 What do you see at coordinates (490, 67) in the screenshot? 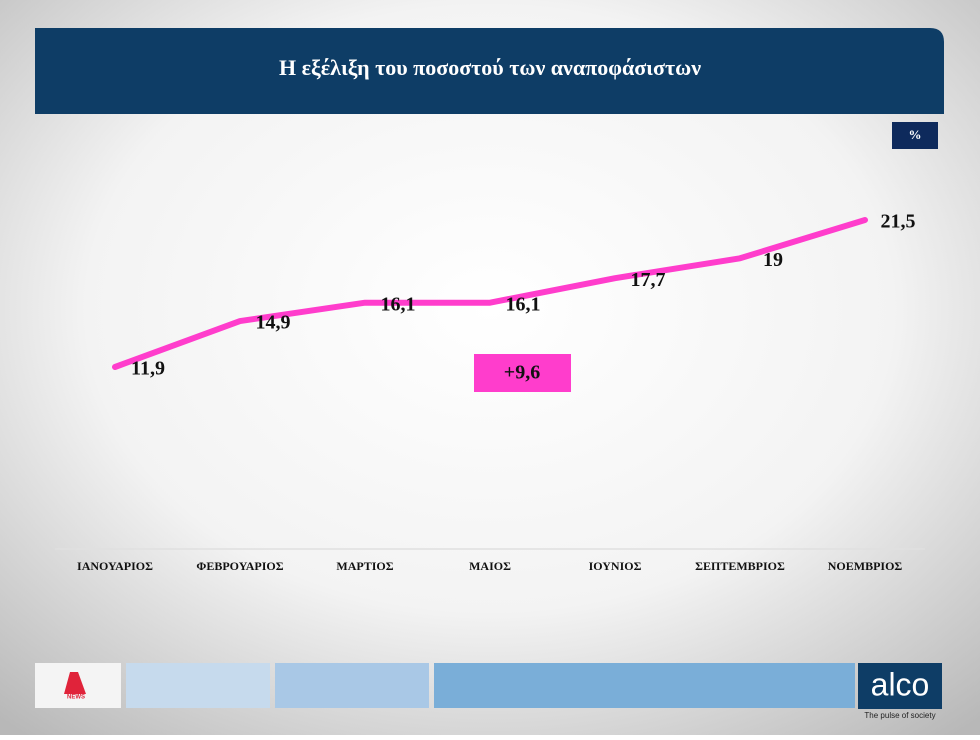
I see `chart-title: Η εξέλιξη του ποσοστού των αναποφάσιστων` at bounding box center [490, 67].